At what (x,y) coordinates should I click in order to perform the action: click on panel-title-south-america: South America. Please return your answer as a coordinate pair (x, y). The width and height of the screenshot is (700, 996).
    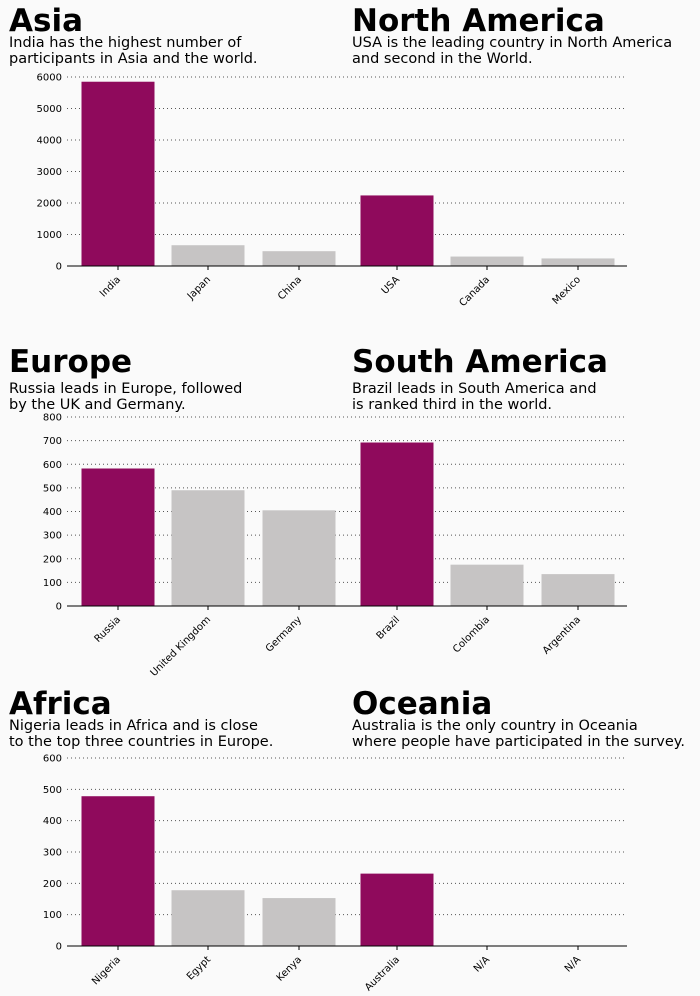
    Looking at the image, I should click on (480, 362).